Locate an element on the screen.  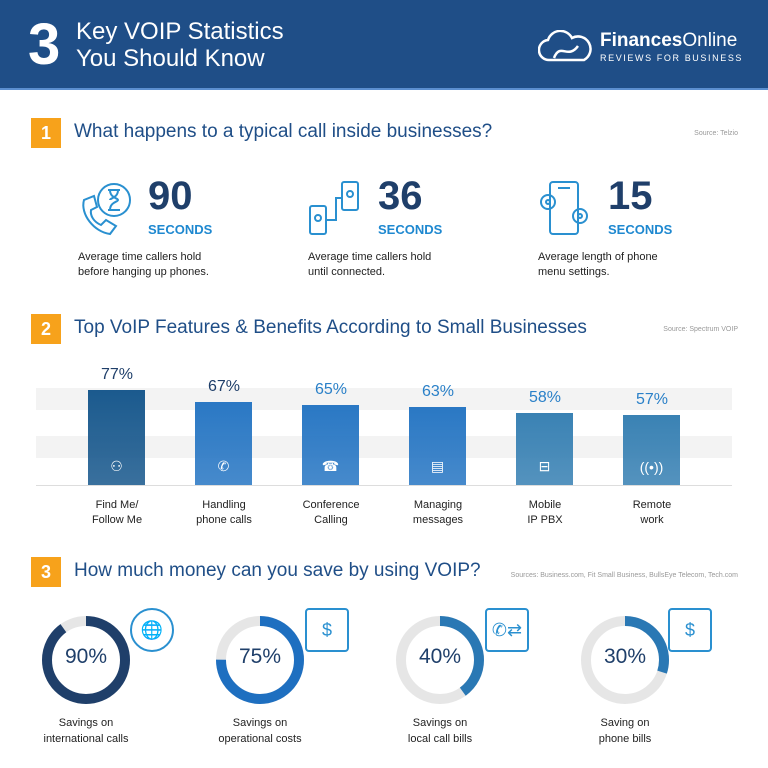
donut-value: 40% is located at coordinates (440, 656).